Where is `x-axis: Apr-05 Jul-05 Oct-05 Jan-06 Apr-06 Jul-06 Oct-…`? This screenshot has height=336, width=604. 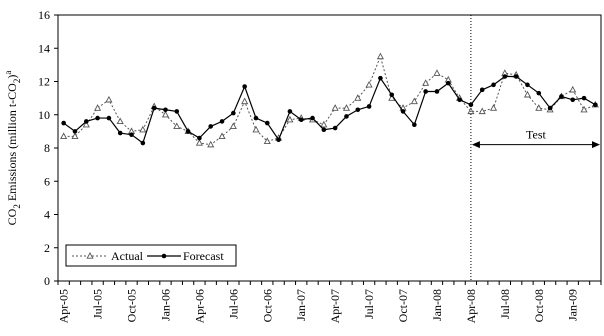 x-axis: Apr-05 Jul-05 Oct-05 Jan-06 Apr-06 Jul-06 Oct-… is located at coordinates (329, 302).